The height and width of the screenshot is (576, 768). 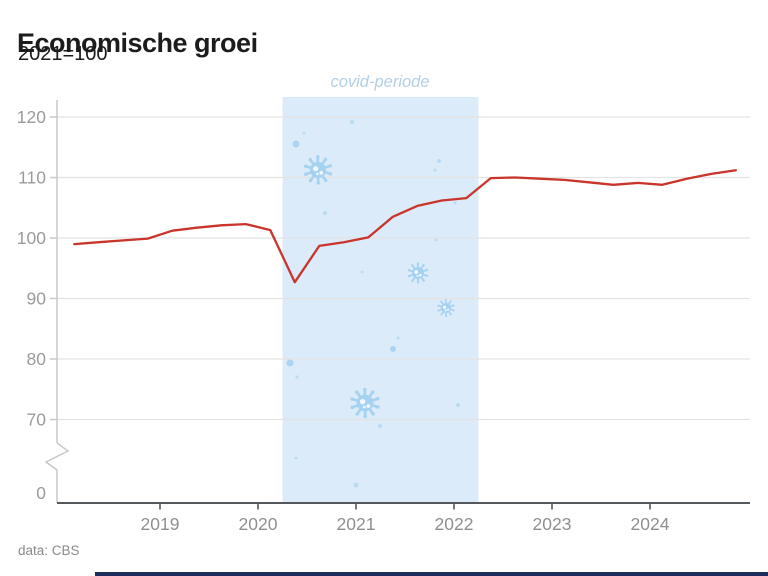 I want to click on chart-subtitle: 2021=100, so click(x=63, y=54).